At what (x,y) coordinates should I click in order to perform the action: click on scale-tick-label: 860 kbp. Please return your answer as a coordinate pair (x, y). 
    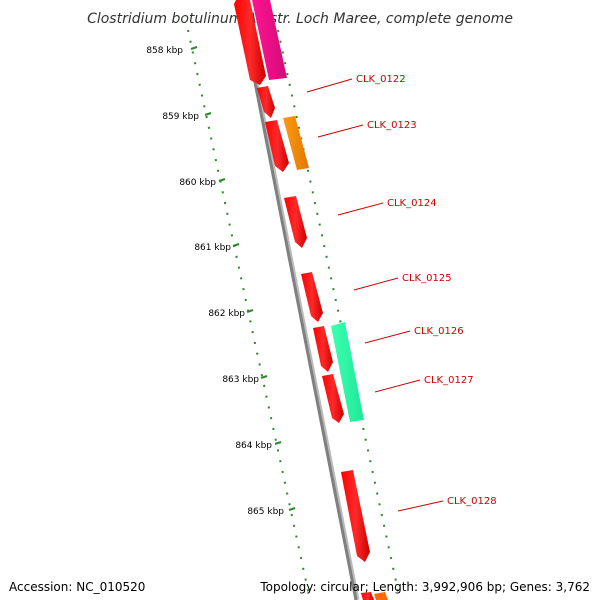
    Looking at the image, I should click on (197, 183).